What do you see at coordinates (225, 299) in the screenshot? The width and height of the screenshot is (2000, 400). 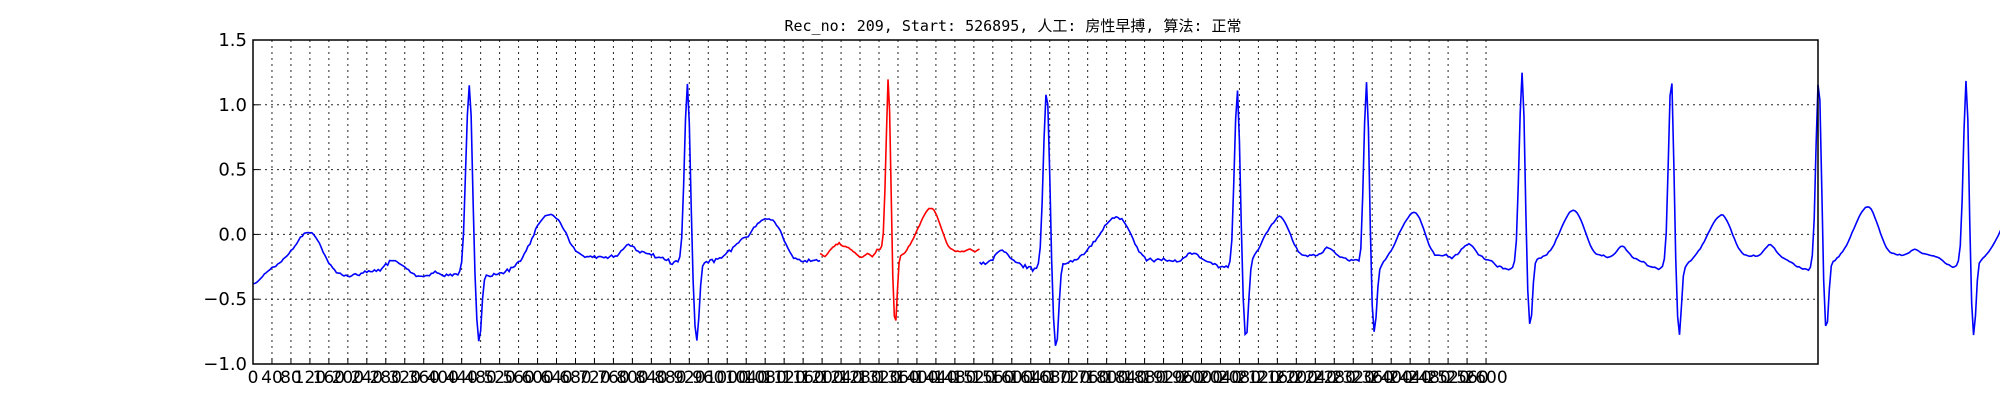 I see `y-tick-label: −0.5` at bounding box center [225, 299].